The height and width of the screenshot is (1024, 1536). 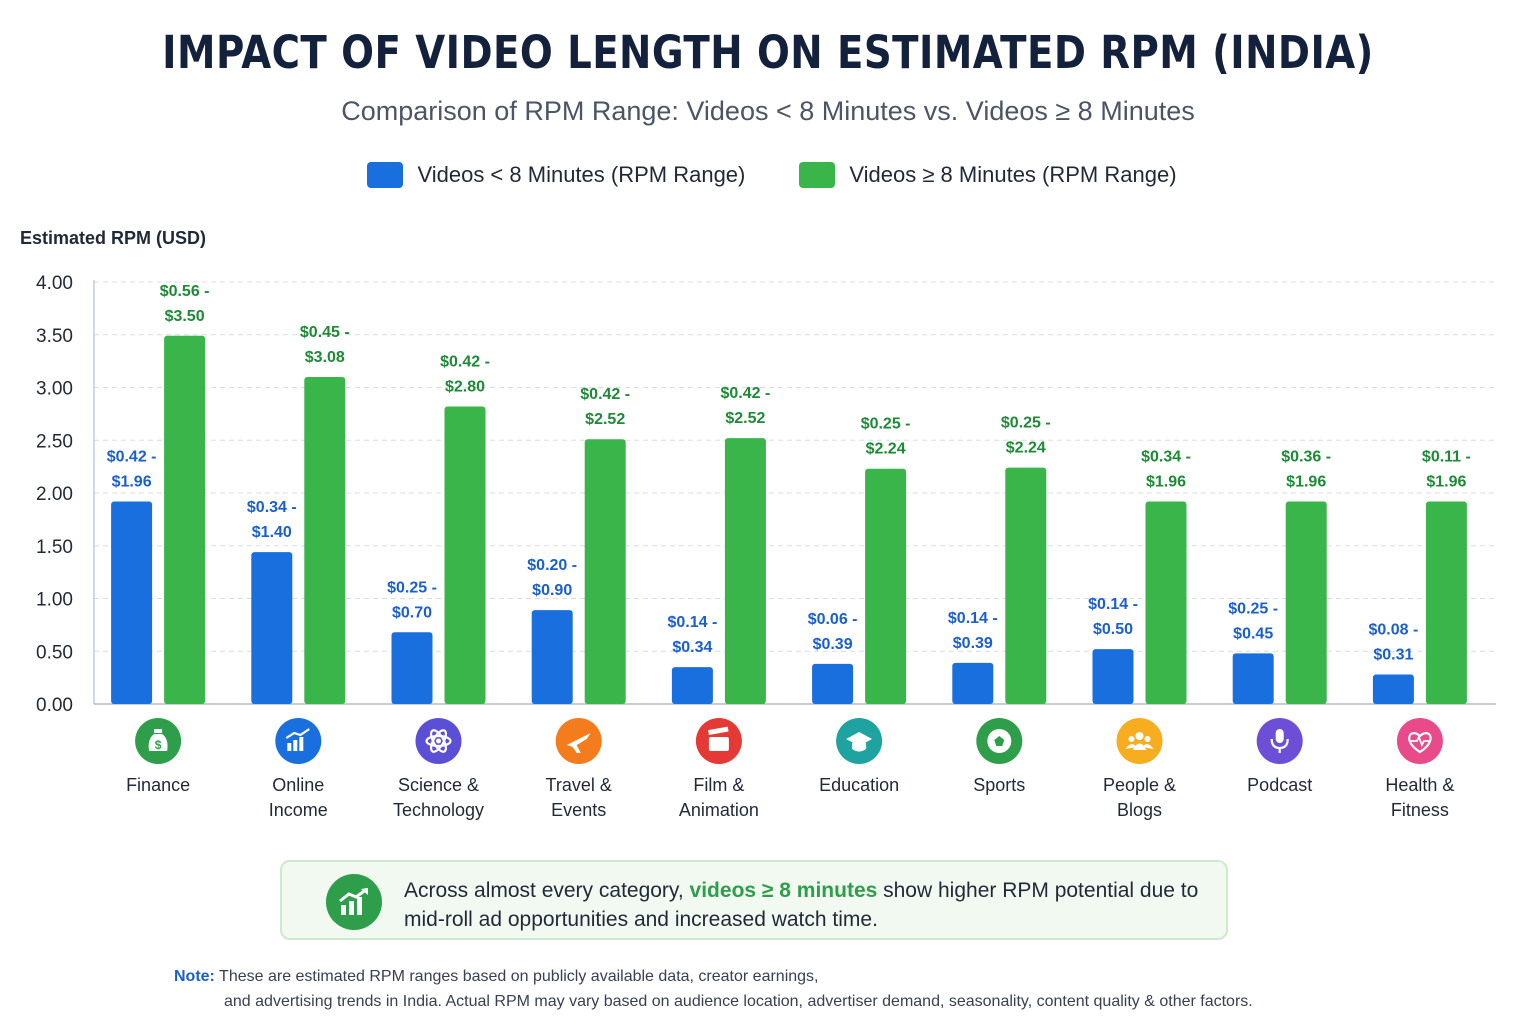 What do you see at coordinates (438, 785) in the screenshot?
I see `x-tick-label: Science &` at bounding box center [438, 785].